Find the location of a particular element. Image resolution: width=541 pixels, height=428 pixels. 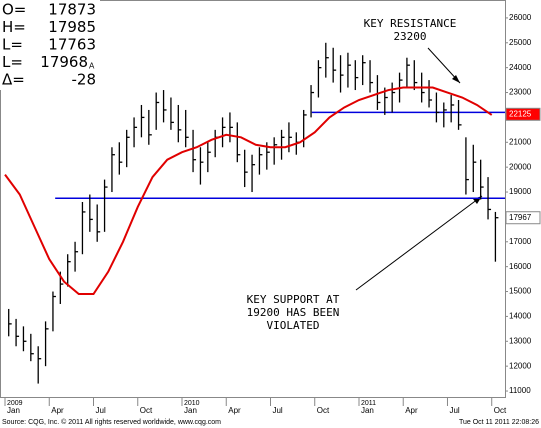

readout-box is located at coordinates (50, 45).